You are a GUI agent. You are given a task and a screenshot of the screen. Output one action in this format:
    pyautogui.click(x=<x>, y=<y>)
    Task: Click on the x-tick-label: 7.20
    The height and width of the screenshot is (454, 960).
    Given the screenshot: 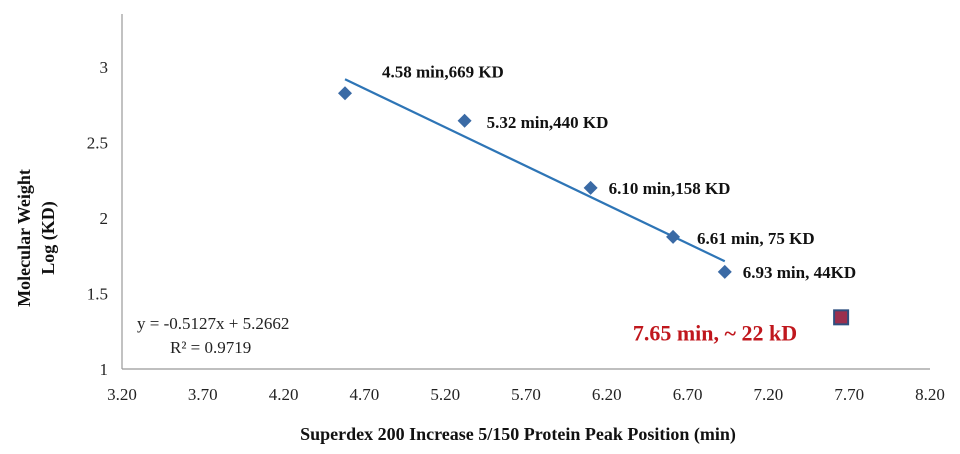 What is the action you would take?
    pyautogui.click(x=769, y=394)
    